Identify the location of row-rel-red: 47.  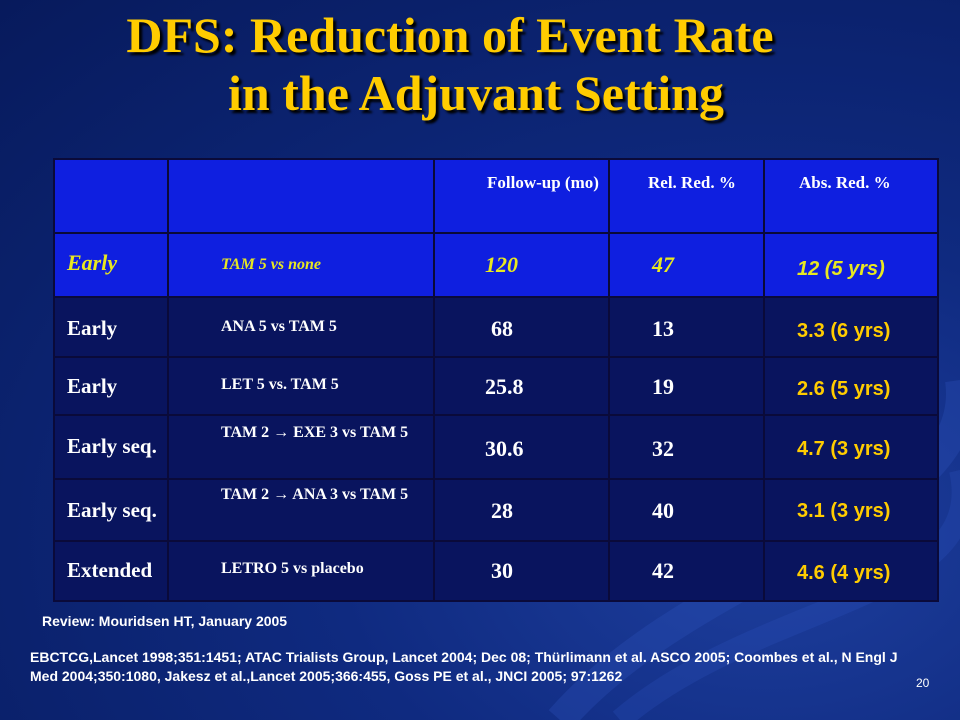
(663, 264).